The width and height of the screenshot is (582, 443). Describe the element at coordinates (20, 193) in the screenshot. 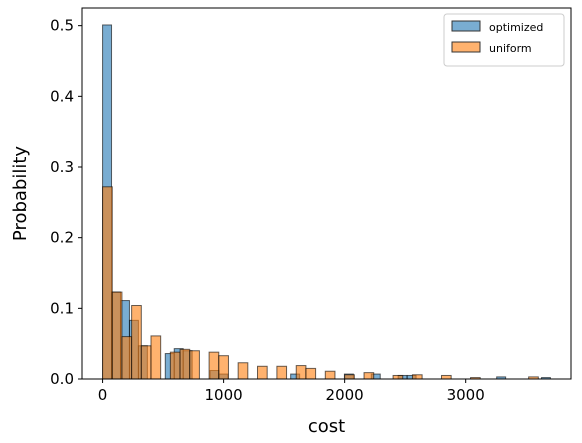

I see `y-axis-title: Probability` at that location.